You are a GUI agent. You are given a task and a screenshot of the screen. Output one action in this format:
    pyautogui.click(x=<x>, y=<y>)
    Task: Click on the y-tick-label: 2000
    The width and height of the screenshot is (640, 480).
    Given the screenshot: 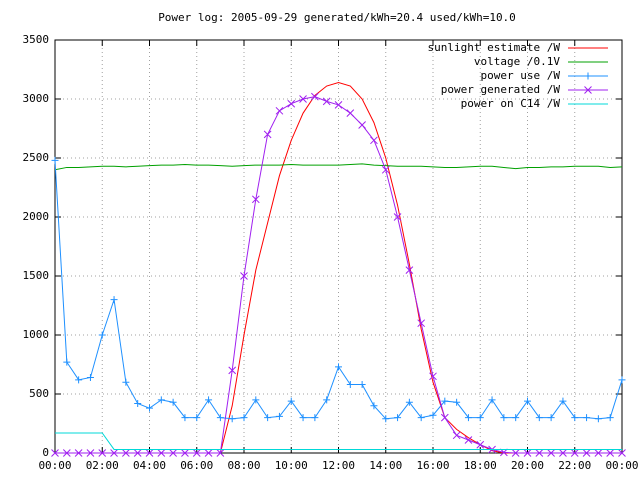 What is the action you would take?
    pyautogui.click(x=36, y=216)
    